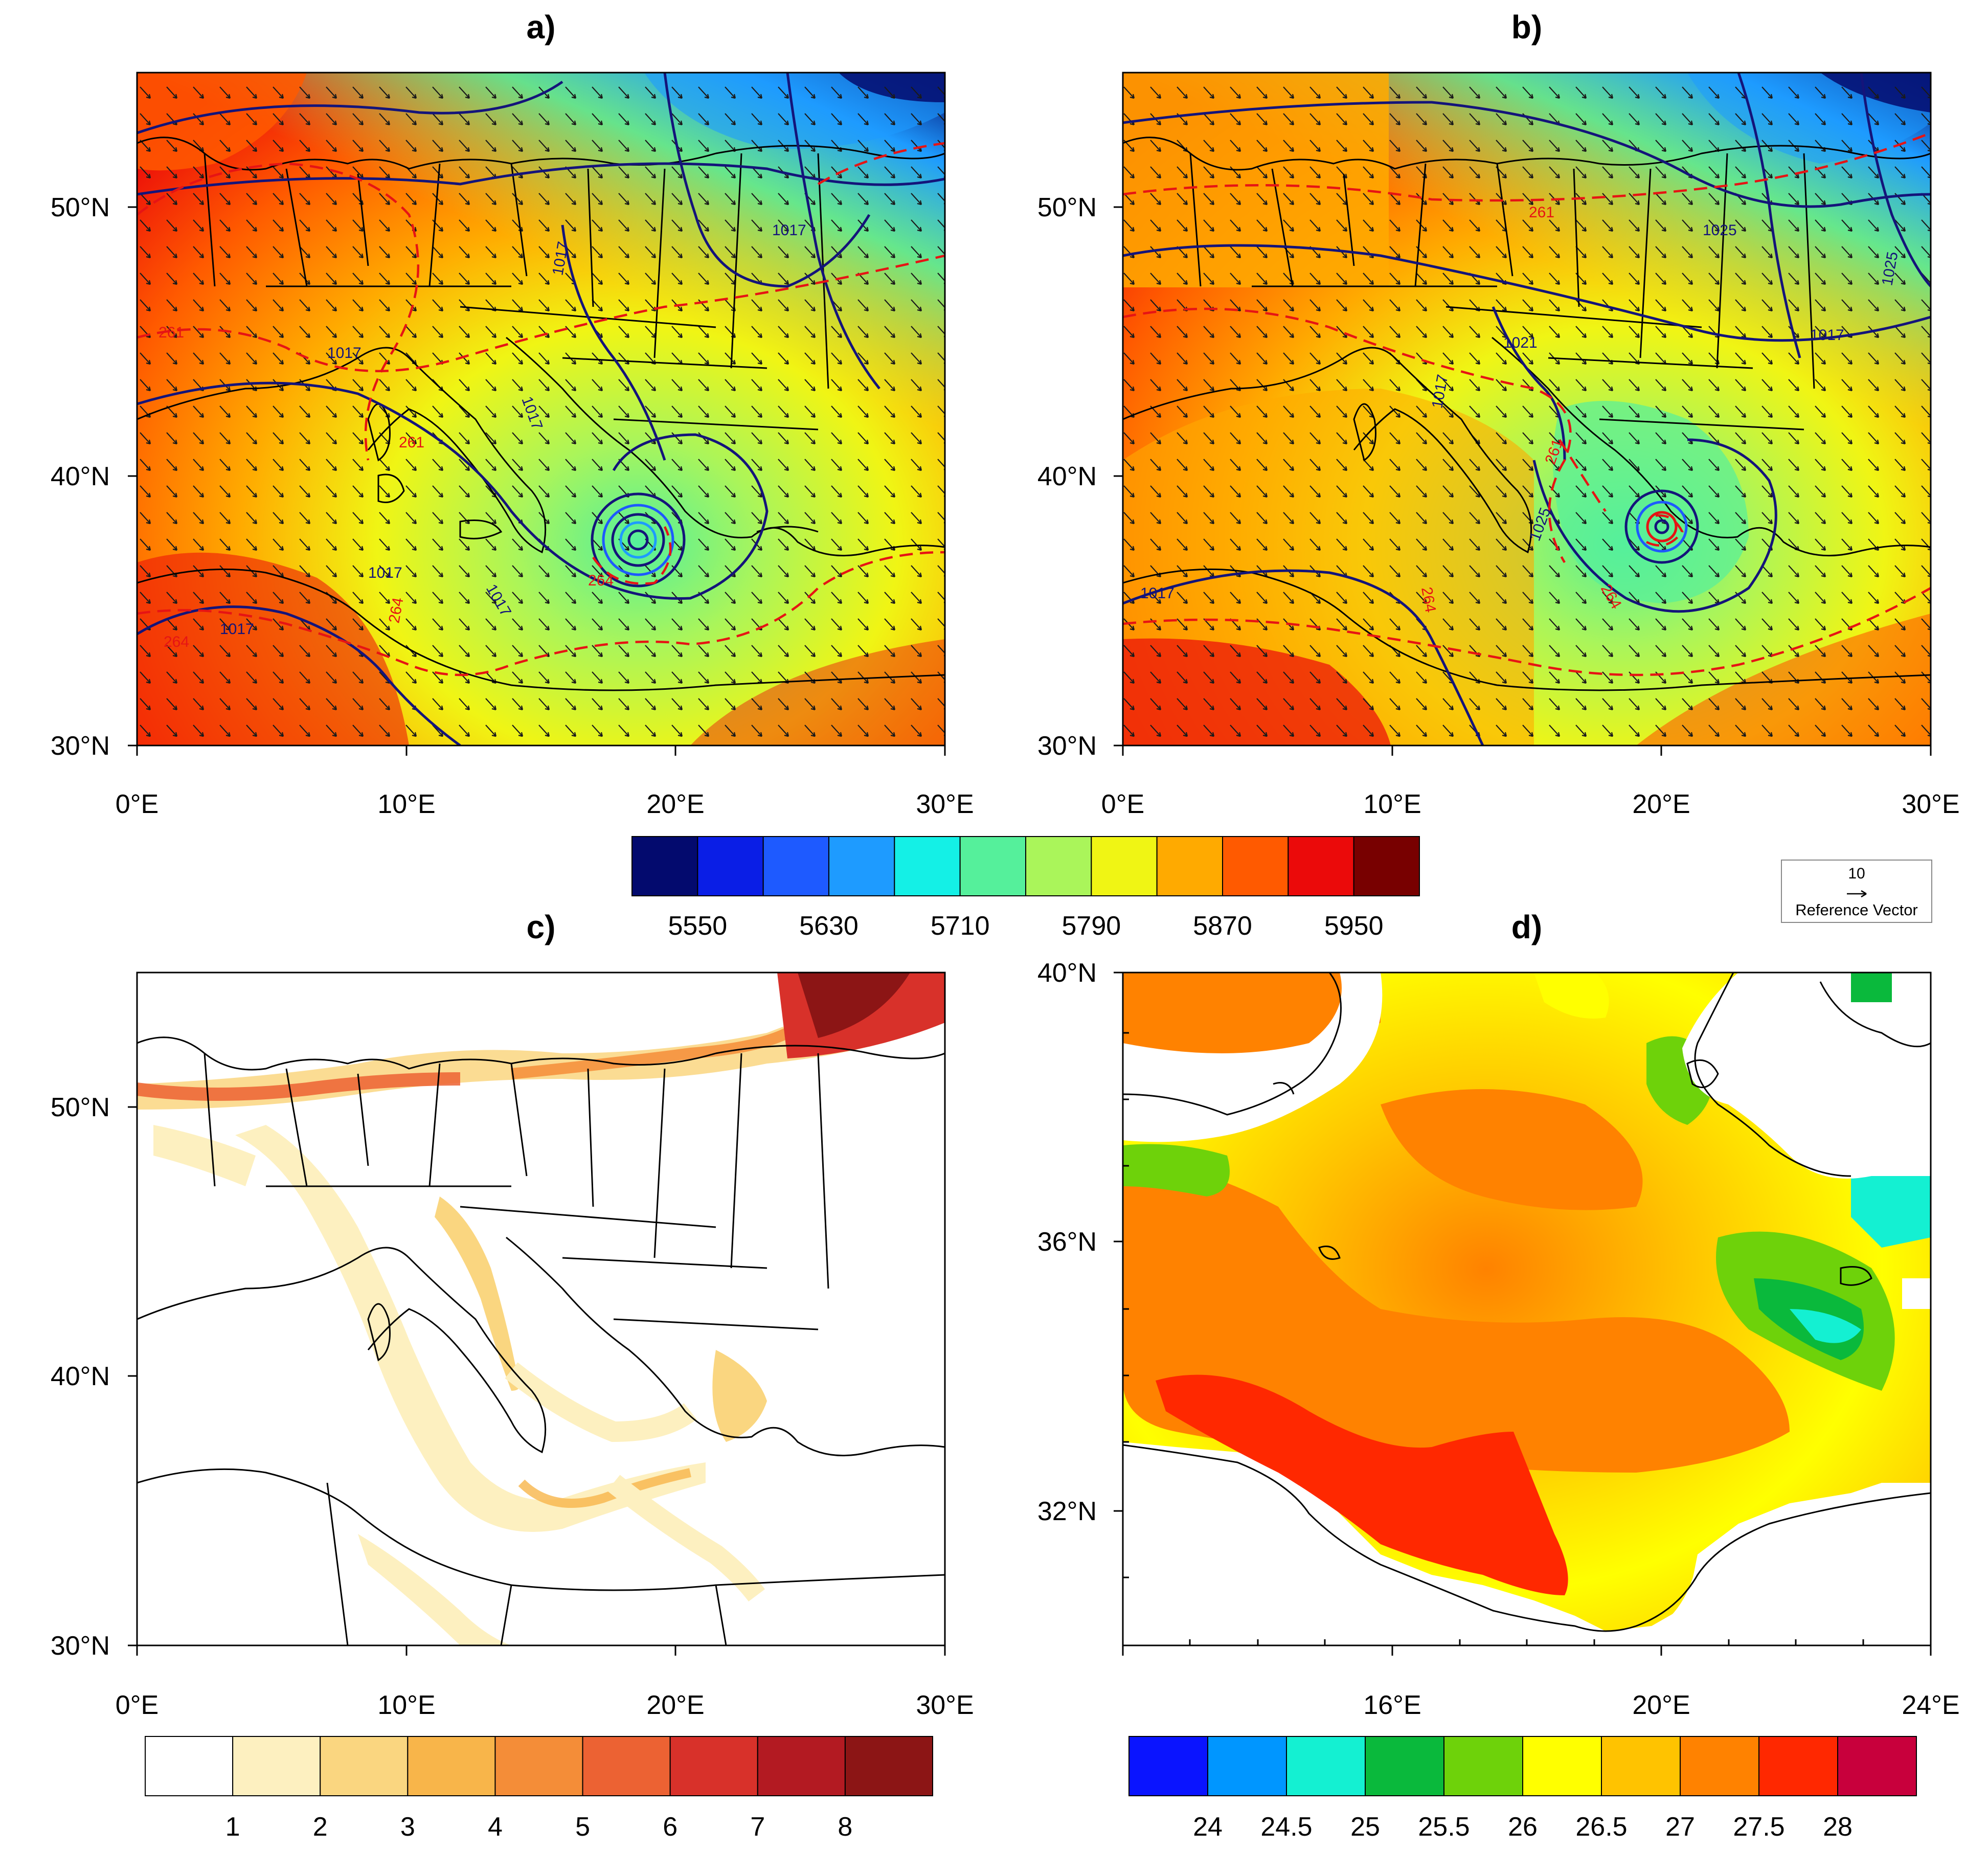 This screenshot has height=1852, width=1988. Describe the element at coordinates (670, 1827) in the screenshot. I see `colorbar-precip-label: 6` at that location.